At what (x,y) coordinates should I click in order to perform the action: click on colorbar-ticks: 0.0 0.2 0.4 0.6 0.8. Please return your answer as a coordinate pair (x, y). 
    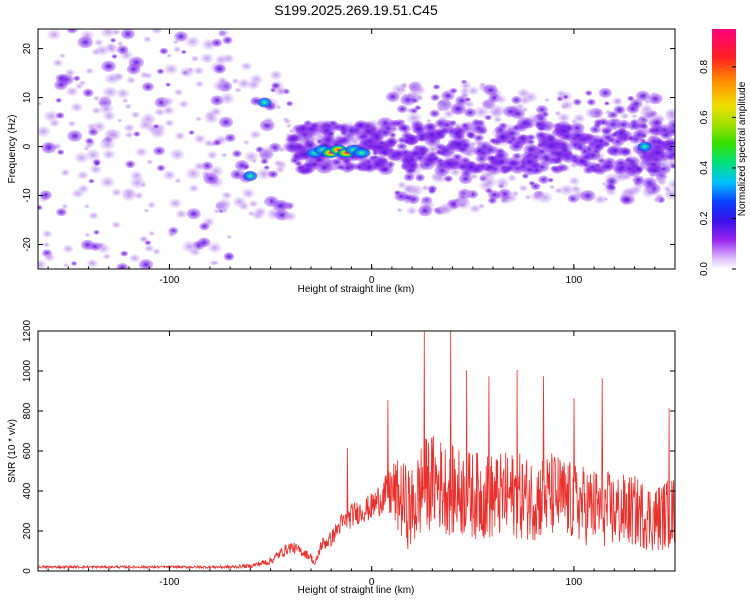
    Looking at the image, I should click on (717, 168).